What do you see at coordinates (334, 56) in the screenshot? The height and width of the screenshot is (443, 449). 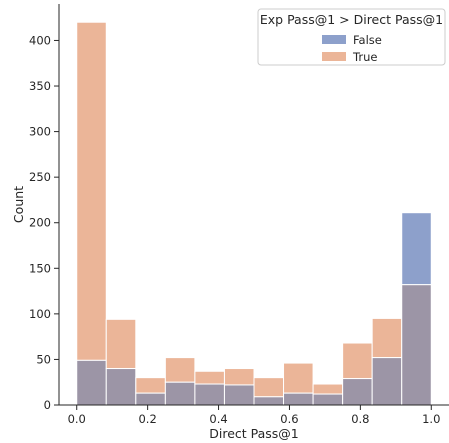 I see `legend-swatch-true` at bounding box center [334, 56].